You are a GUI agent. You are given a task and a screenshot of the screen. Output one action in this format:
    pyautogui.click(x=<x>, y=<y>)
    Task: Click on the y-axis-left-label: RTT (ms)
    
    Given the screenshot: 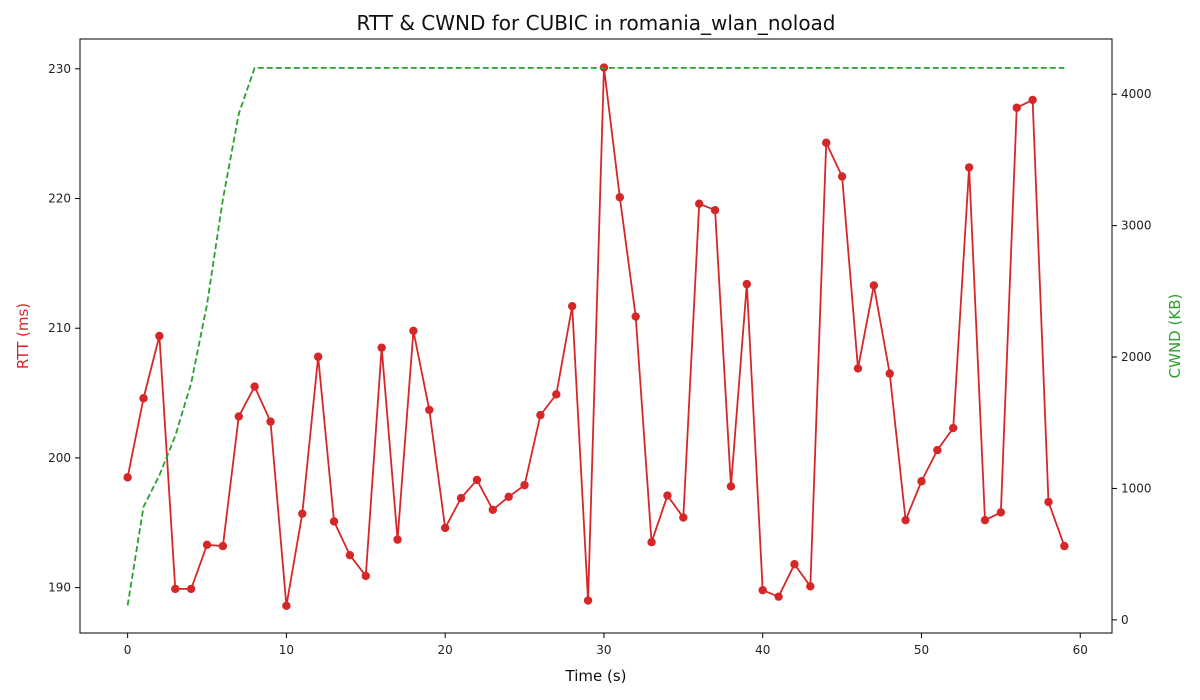 What is the action you would take?
    pyautogui.click(x=23, y=336)
    